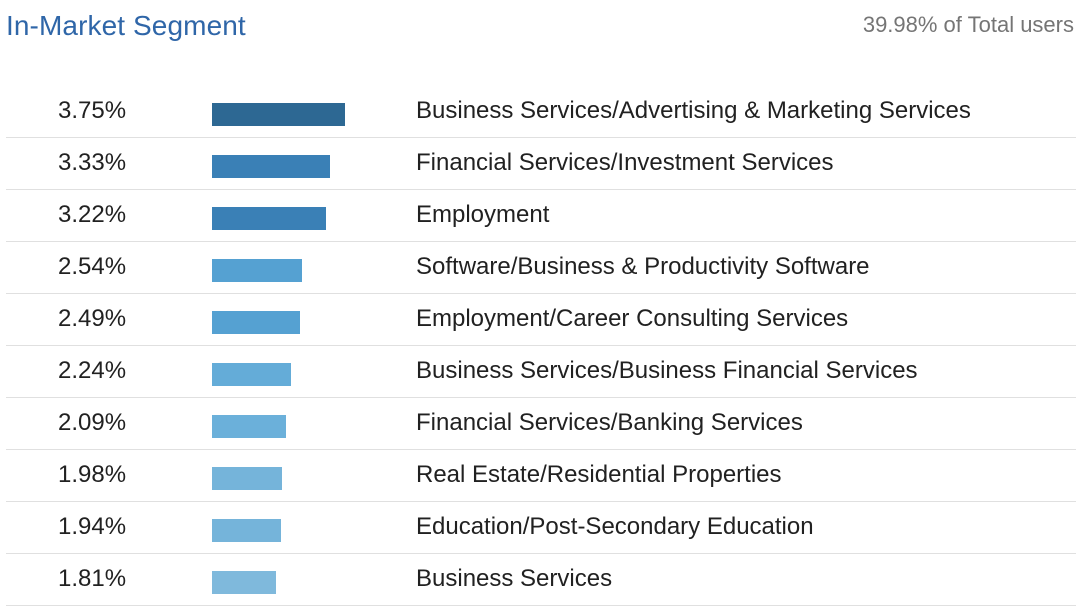 This screenshot has width=1076, height=606. What do you see at coordinates (92, 474) in the screenshot?
I see `value-label: 1.98%` at bounding box center [92, 474].